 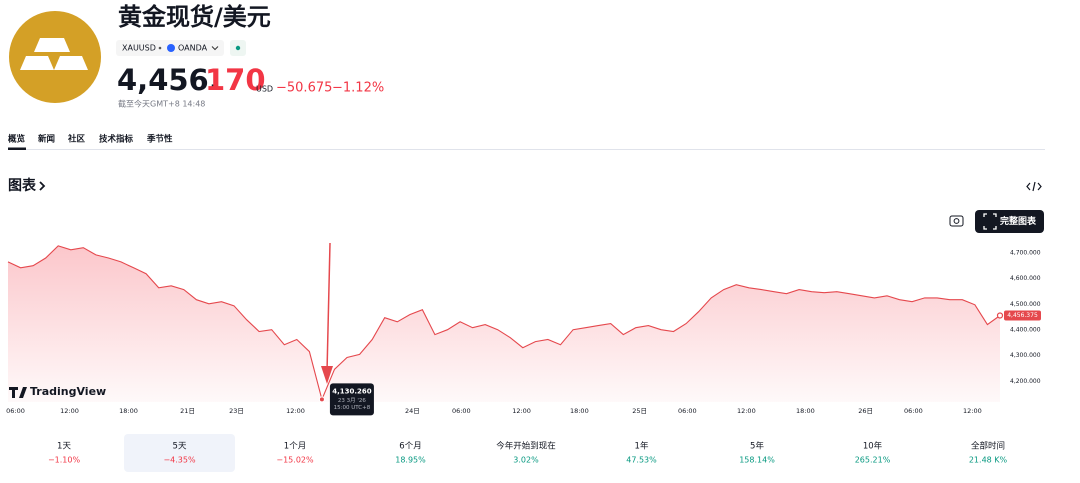 I want to click on x-tick-label: 24日, so click(x=412, y=411).